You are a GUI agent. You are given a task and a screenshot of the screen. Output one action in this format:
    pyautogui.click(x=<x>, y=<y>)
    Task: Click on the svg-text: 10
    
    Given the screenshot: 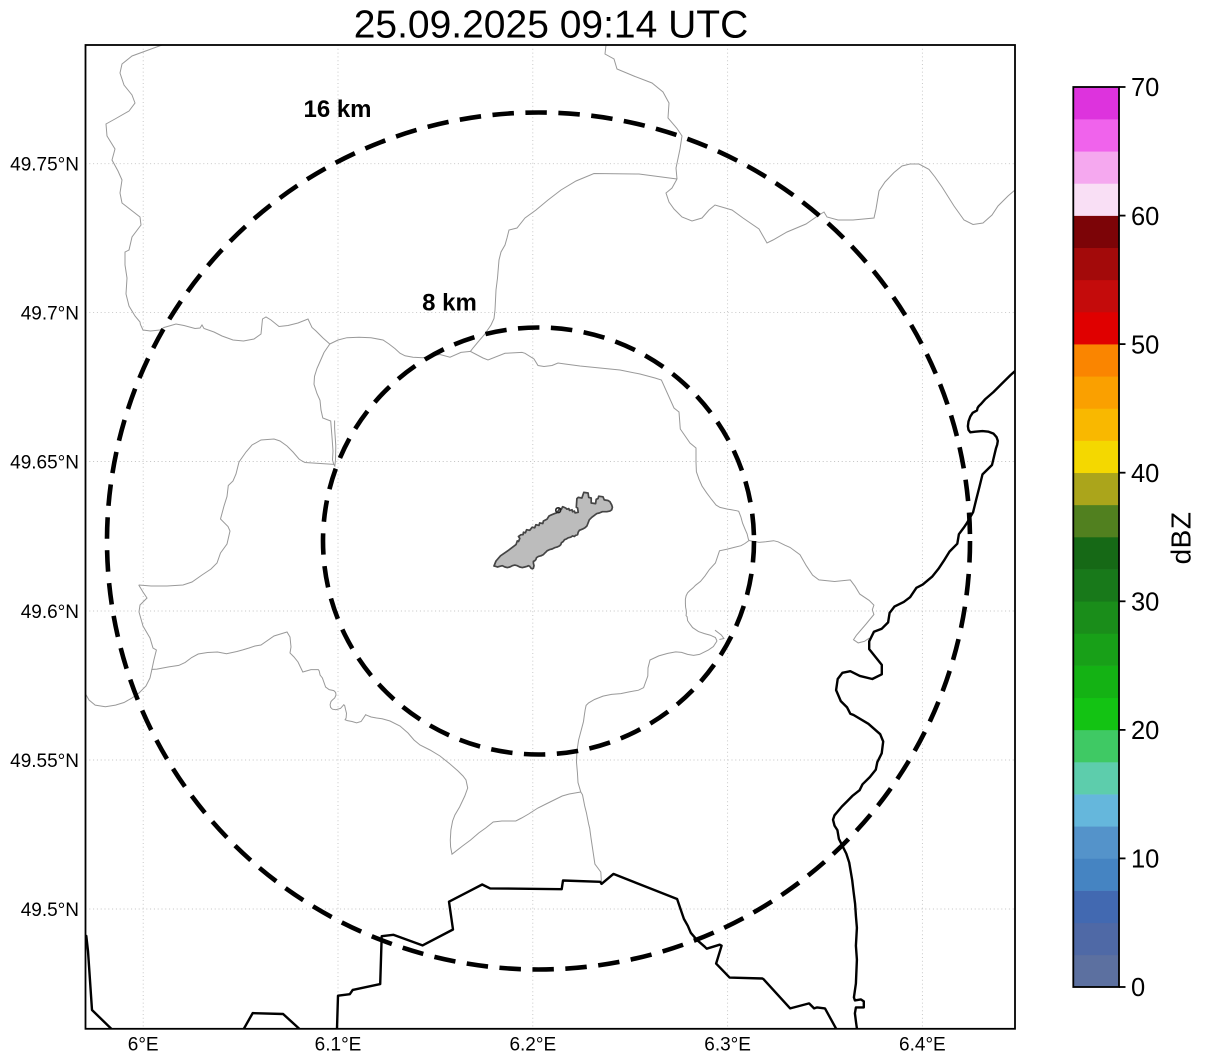 What is the action you would take?
    pyautogui.click(x=1145, y=860)
    